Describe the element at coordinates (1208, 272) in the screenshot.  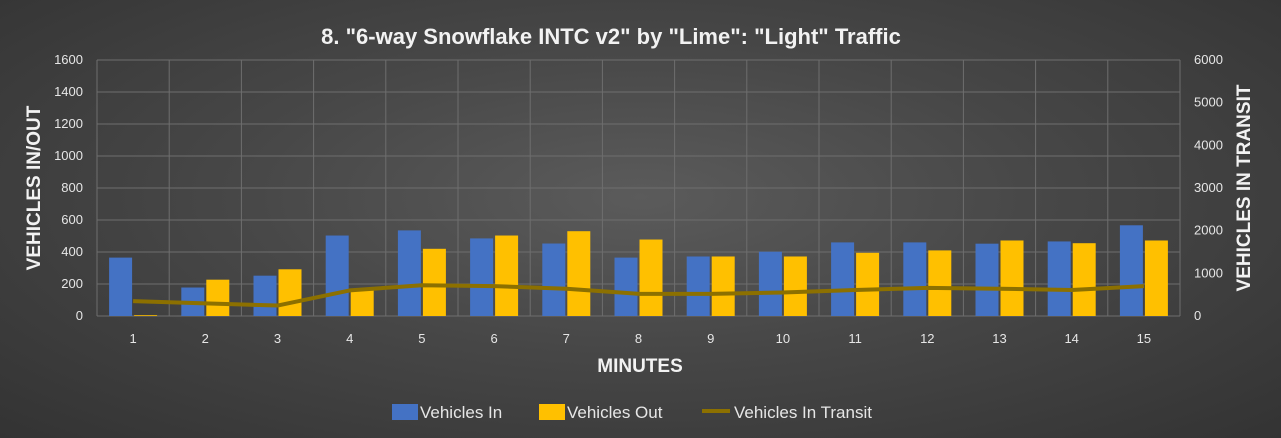
I see `y2-tick-label: 1000` at that location.